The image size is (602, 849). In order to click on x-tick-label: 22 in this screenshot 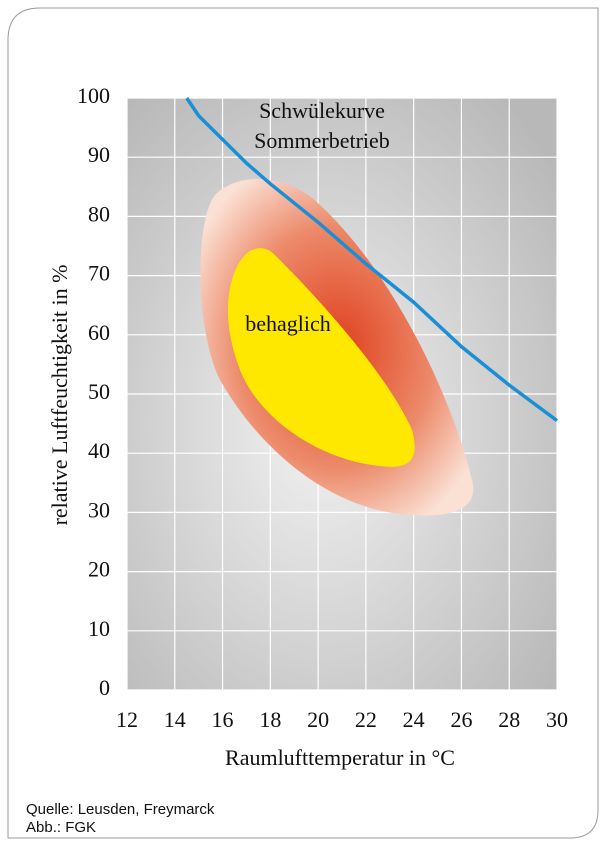, I will do `click(366, 719)`.